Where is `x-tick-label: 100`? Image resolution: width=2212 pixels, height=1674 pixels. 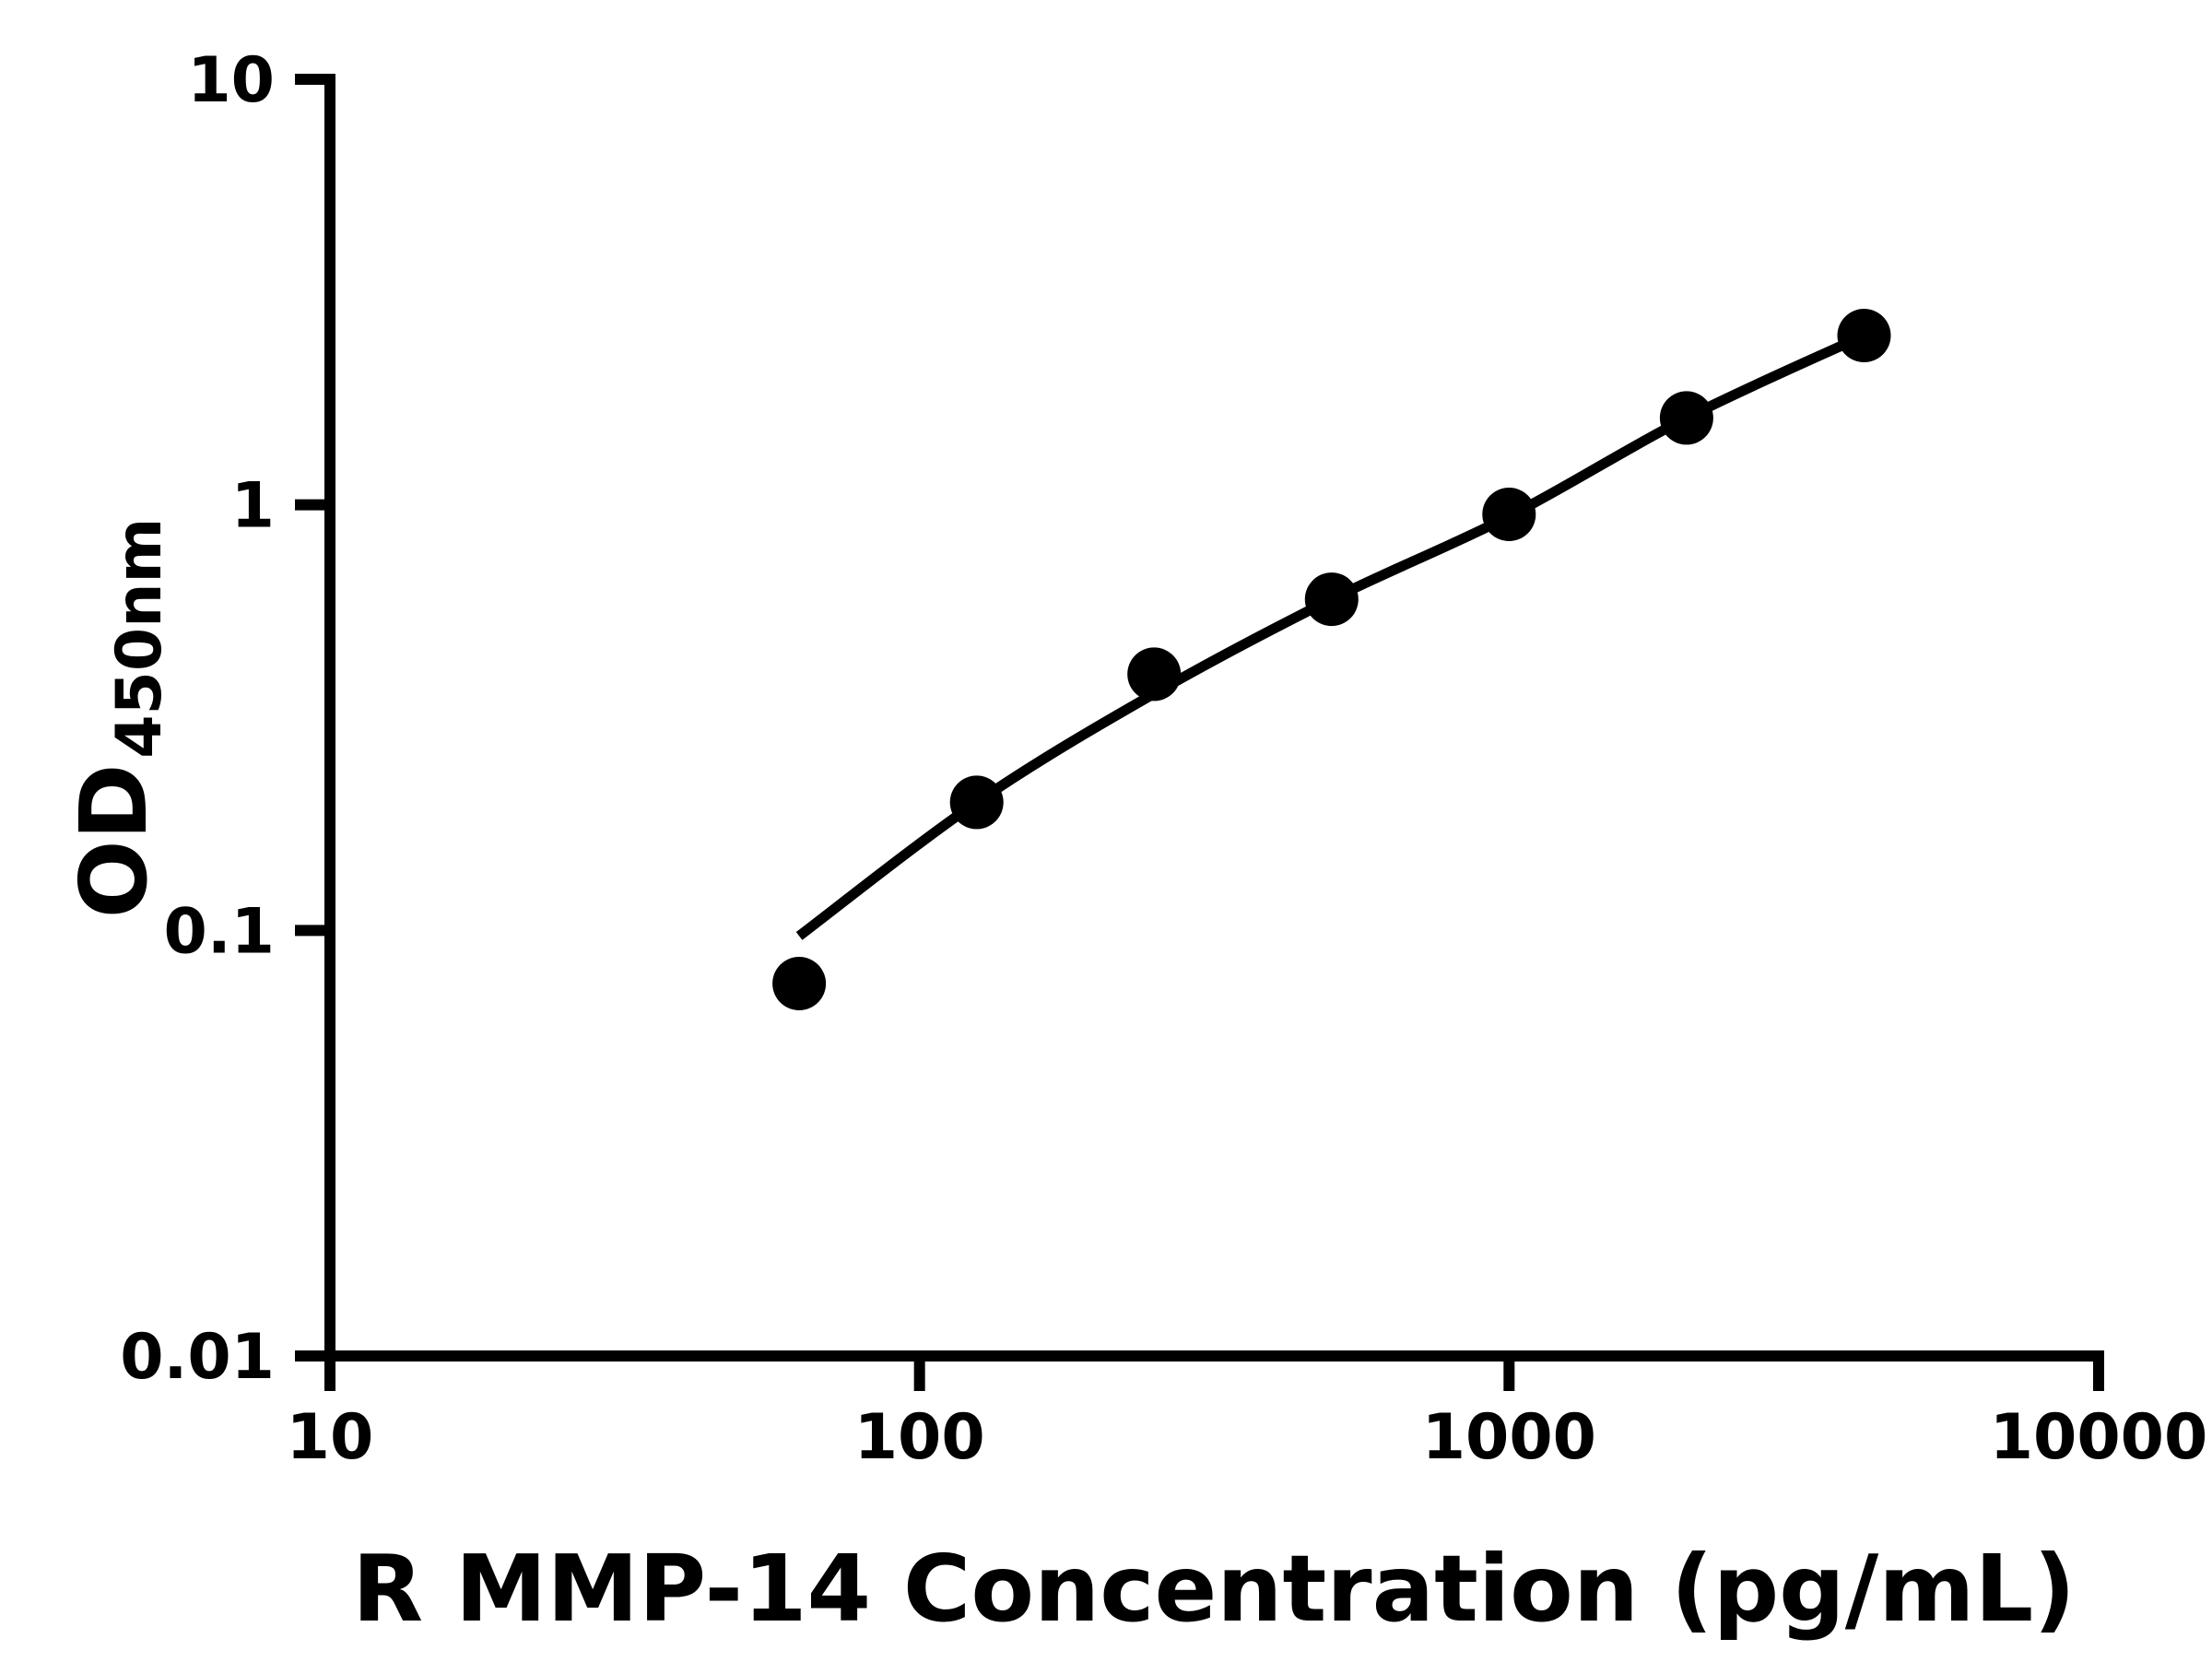 x-tick-label: 100 is located at coordinates (919, 1437).